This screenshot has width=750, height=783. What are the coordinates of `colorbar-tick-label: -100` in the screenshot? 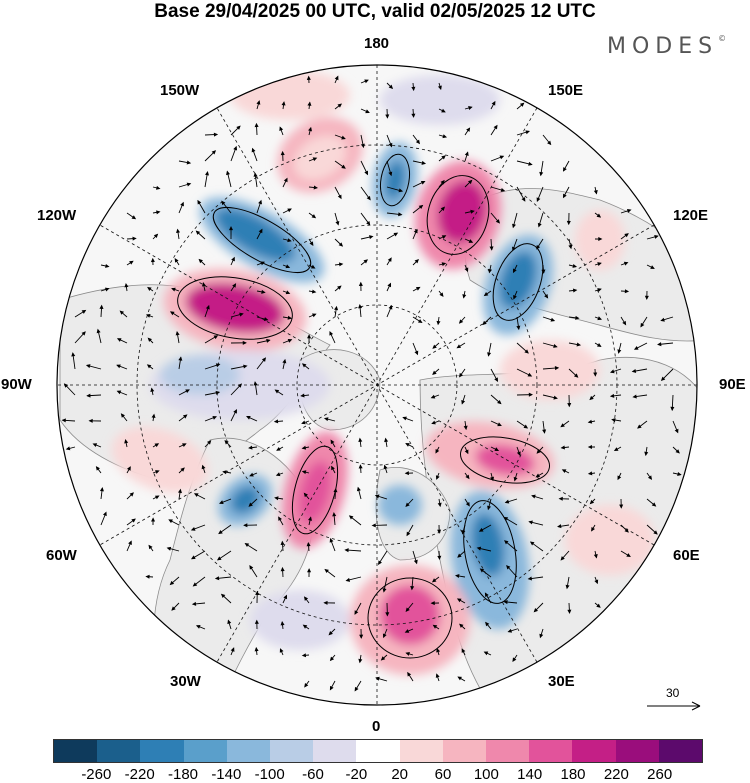 It's located at (269, 774).